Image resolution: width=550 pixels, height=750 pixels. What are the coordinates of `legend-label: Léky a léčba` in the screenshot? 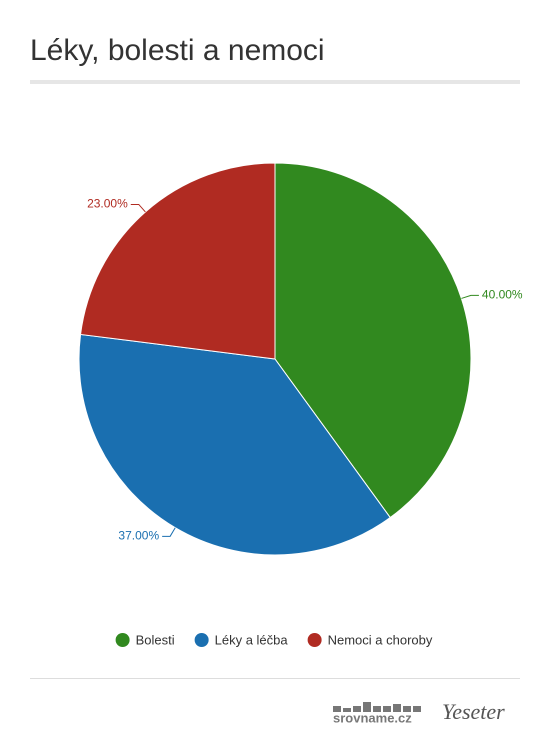 It's located at (252, 639).